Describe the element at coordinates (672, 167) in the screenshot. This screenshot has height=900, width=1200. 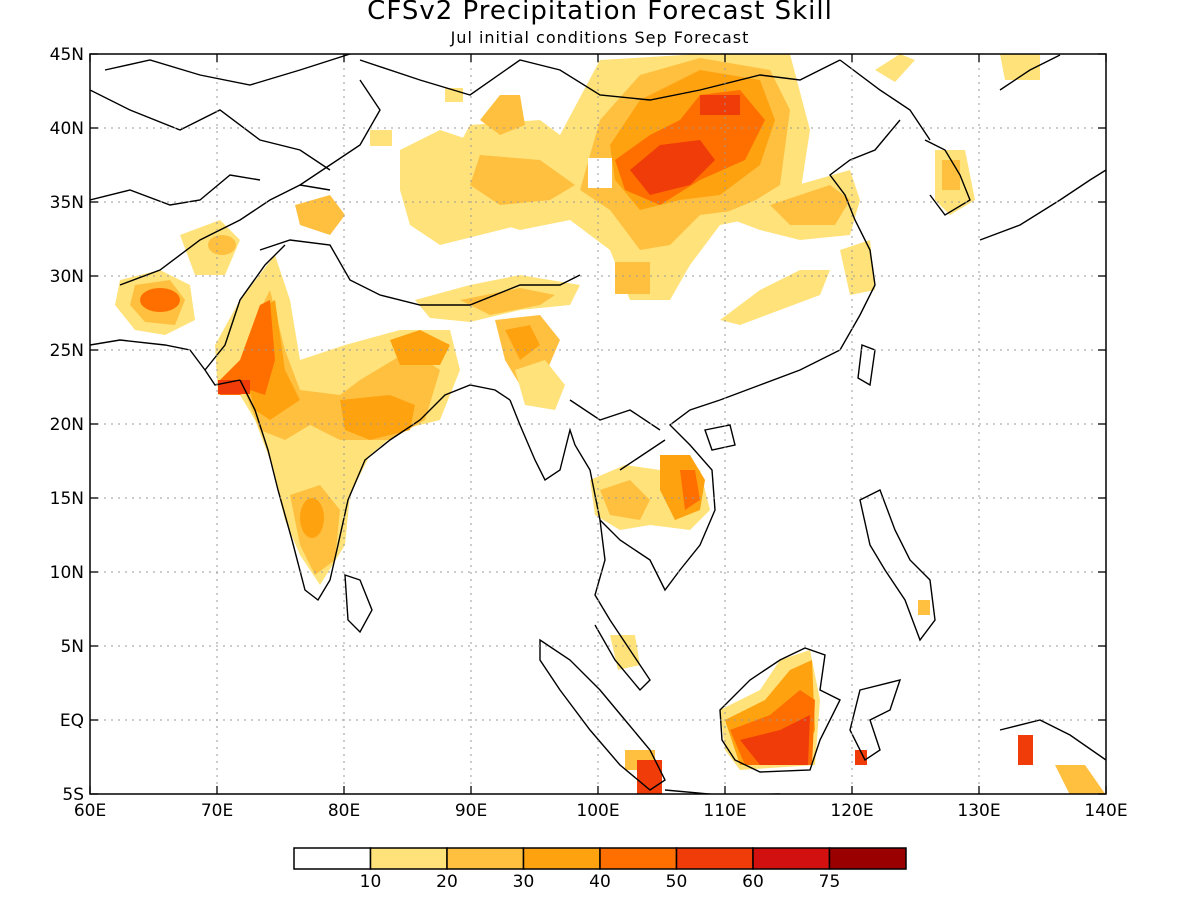
I see `shade-north-china-l5` at that location.